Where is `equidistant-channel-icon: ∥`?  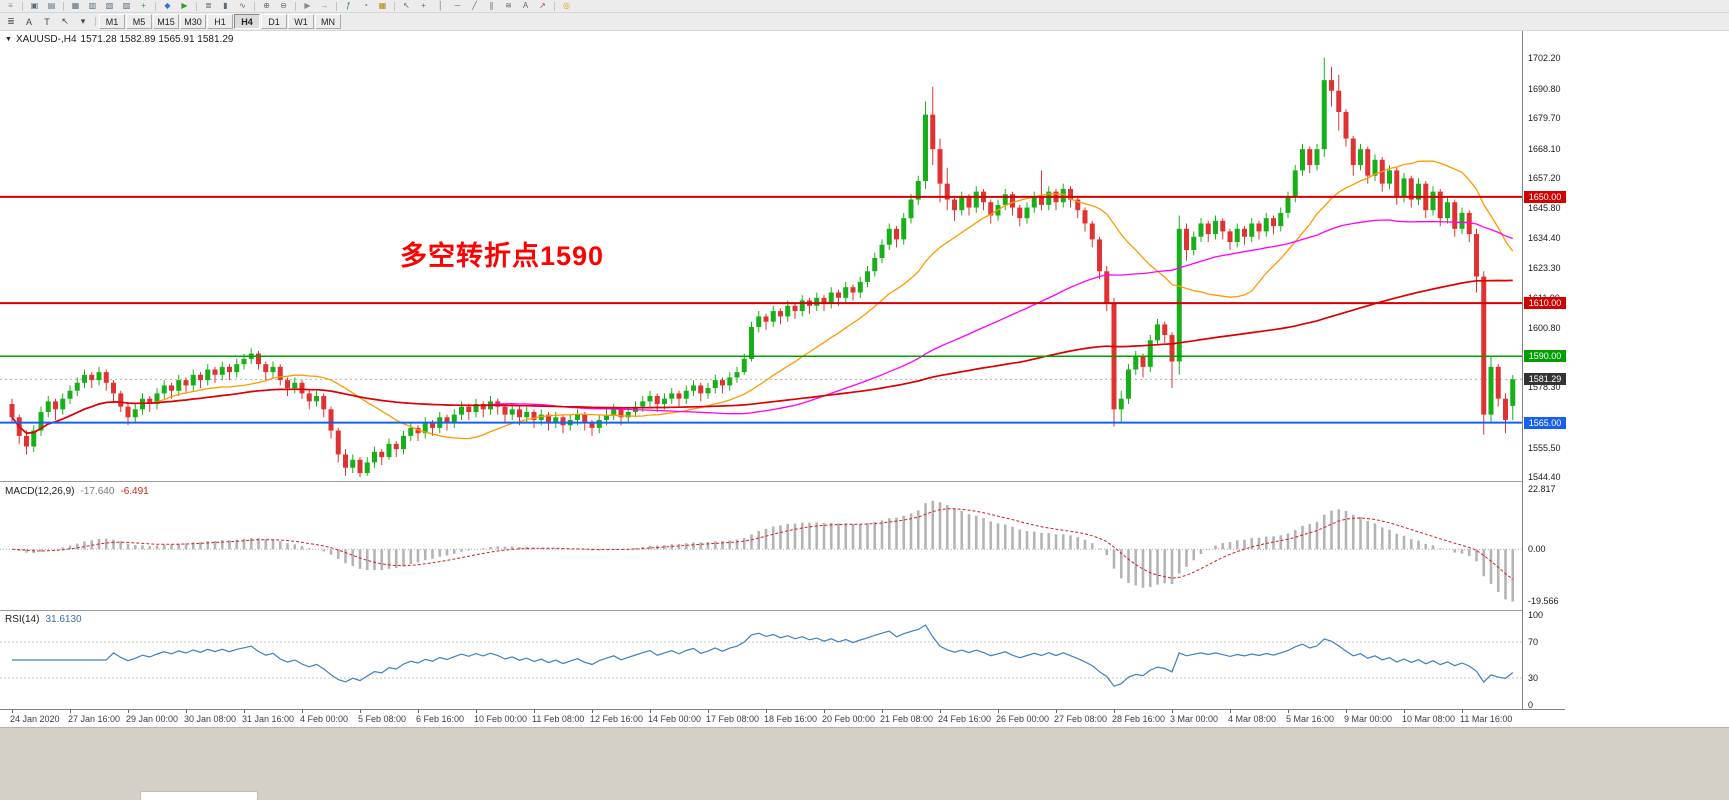
equidistant-channel-icon: ∥ is located at coordinates (491, 5).